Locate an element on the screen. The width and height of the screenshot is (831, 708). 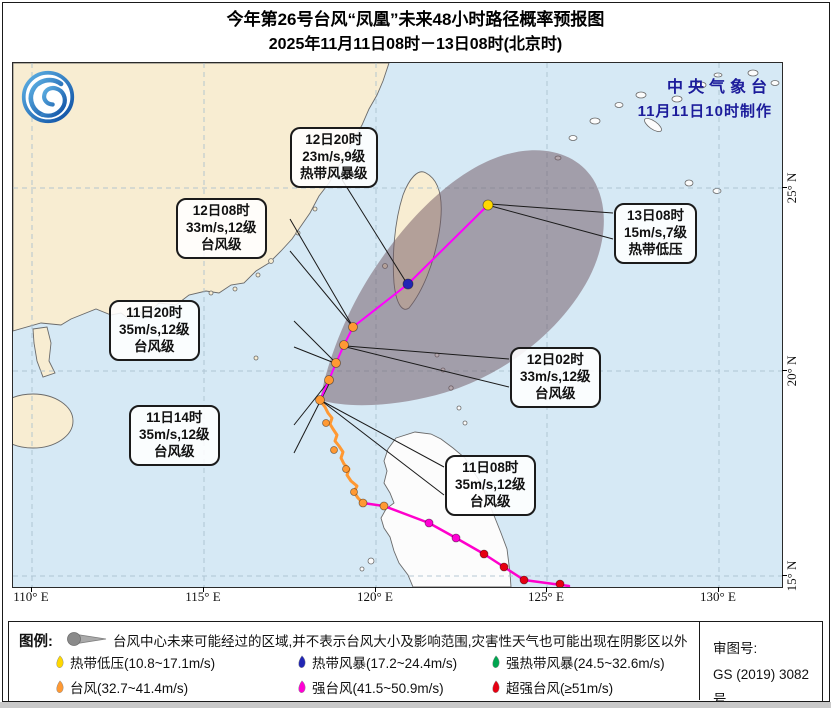
legend-label: 强热带风暴(24.5~32.6m/s) is located at coordinates (585, 663).